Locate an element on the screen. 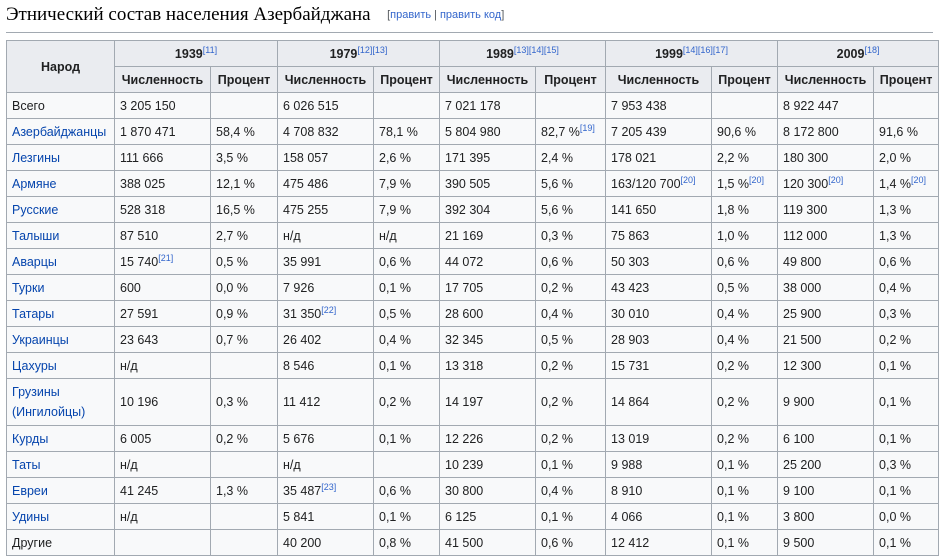  nation-link: Татары is located at coordinates (60, 313).